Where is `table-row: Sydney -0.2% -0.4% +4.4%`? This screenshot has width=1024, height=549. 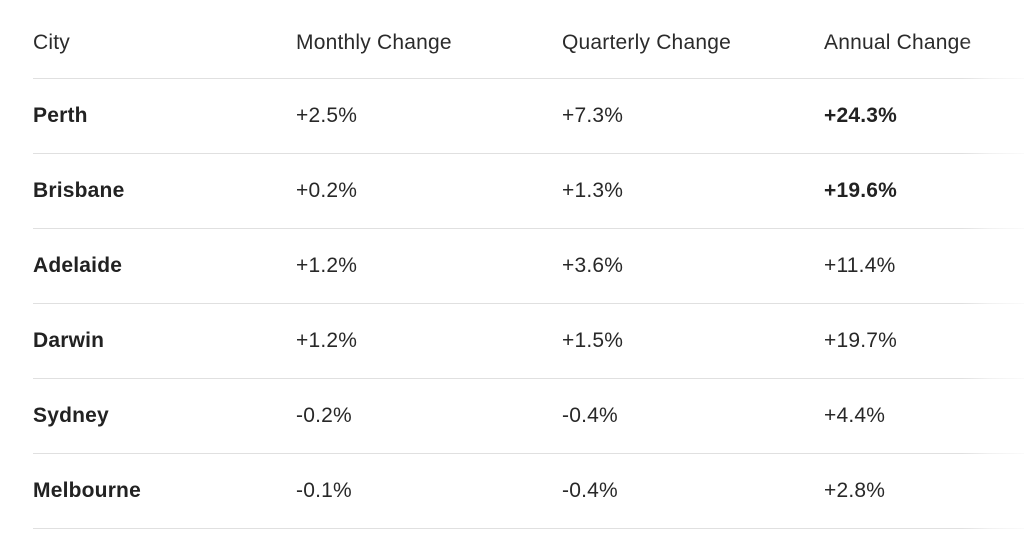 table-row: Sydney -0.2% -0.4% +4.4% is located at coordinates (528, 416).